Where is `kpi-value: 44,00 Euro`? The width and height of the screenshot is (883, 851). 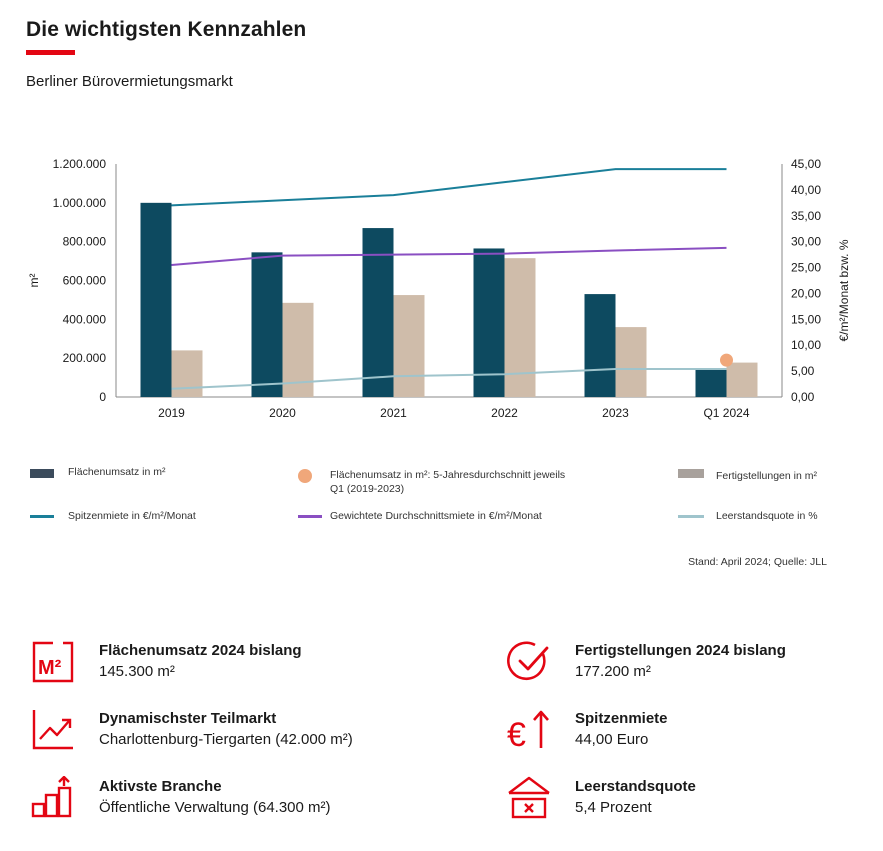 kpi-value: 44,00 Euro is located at coordinates (612, 739).